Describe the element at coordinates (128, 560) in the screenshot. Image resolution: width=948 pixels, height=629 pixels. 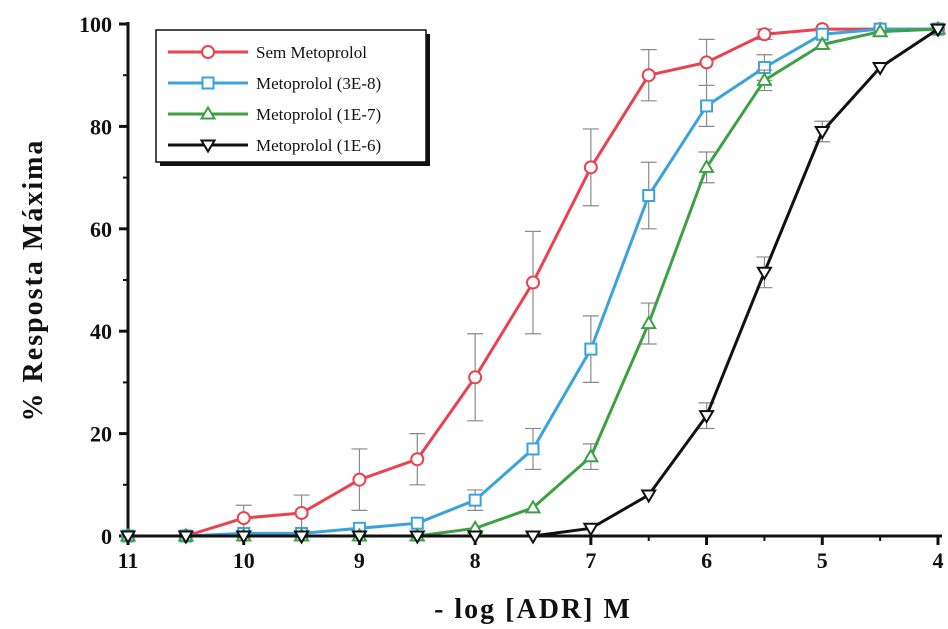
I see `x-tick-label: 11` at that location.